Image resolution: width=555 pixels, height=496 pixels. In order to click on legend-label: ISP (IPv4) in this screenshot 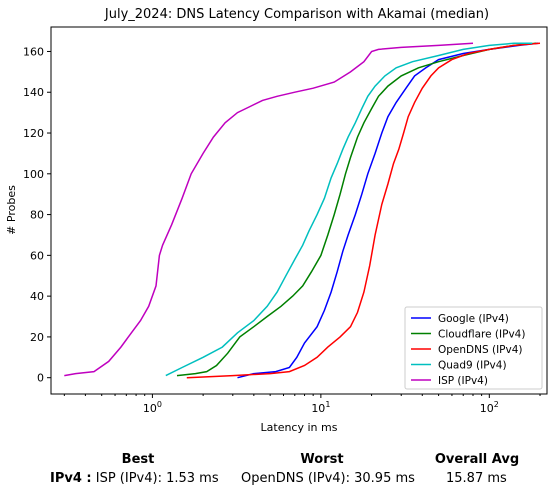, I will do `click(463, 381)`.